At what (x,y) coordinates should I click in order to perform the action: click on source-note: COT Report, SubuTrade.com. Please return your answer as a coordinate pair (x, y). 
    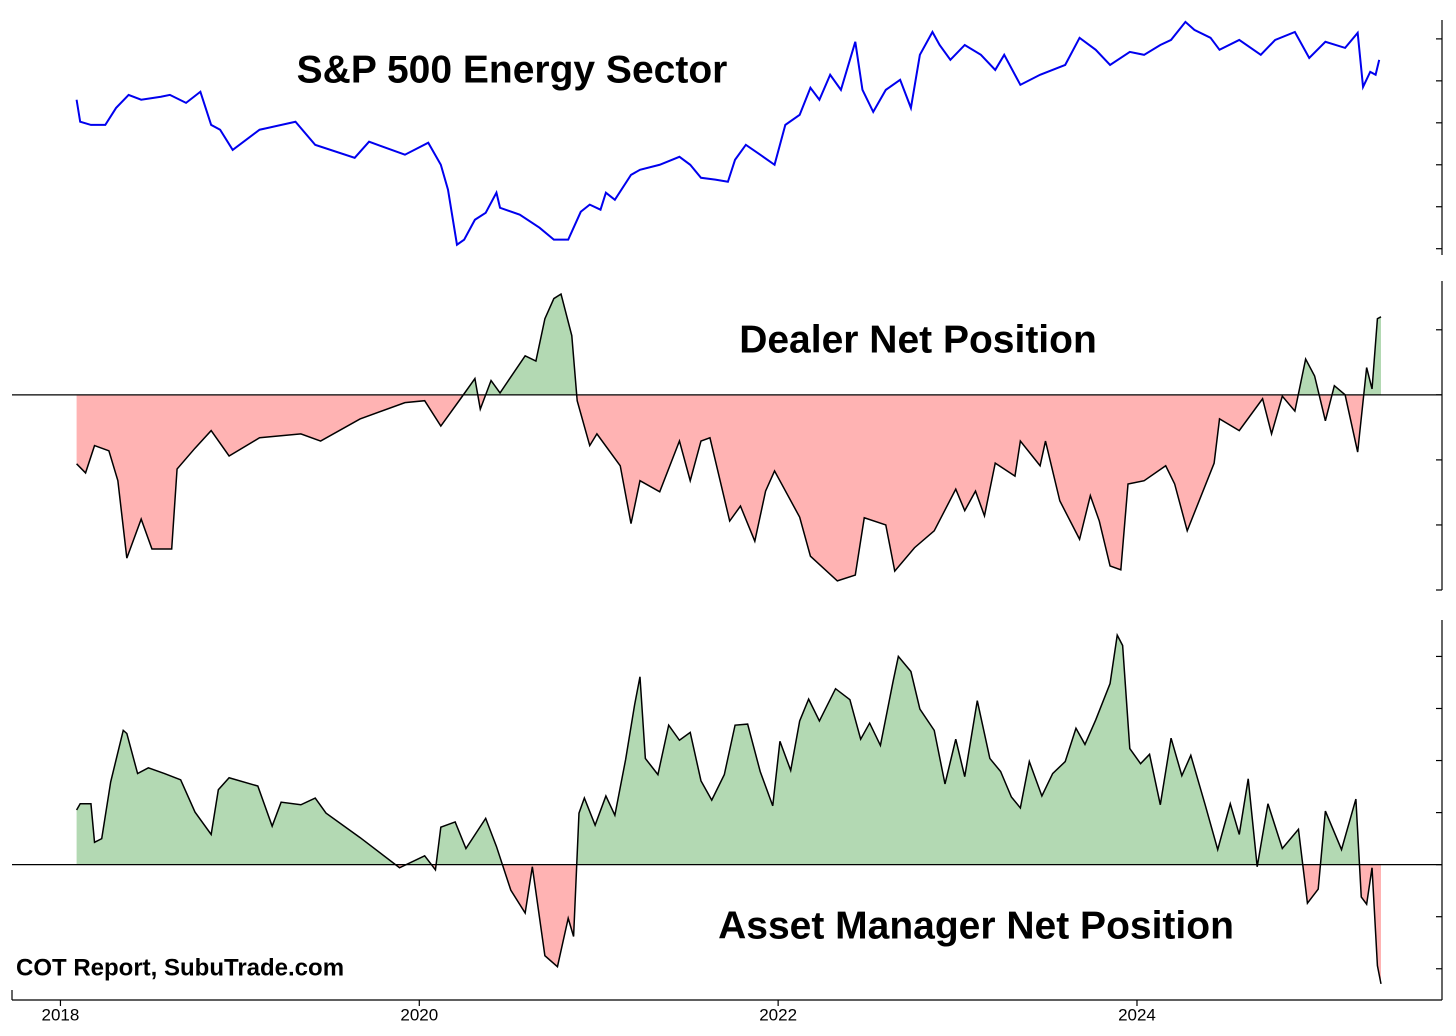
    Looking at the image, I should click on (180, 967).